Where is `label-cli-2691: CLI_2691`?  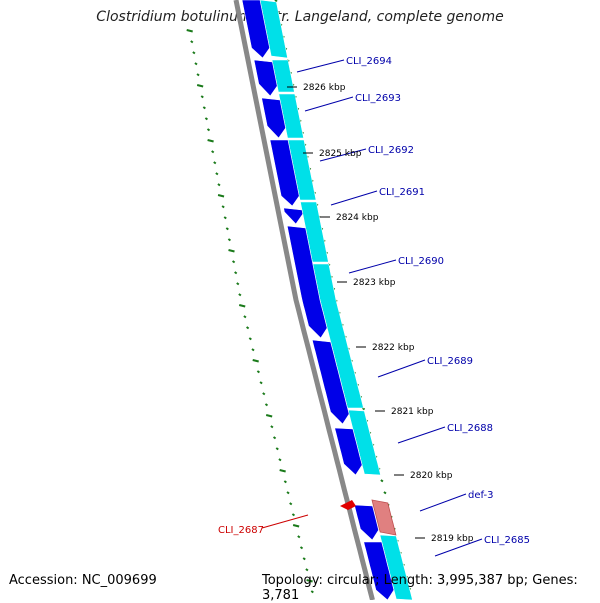 label-cli-2691: CLI_2691 is located at coordinates (402, 192).